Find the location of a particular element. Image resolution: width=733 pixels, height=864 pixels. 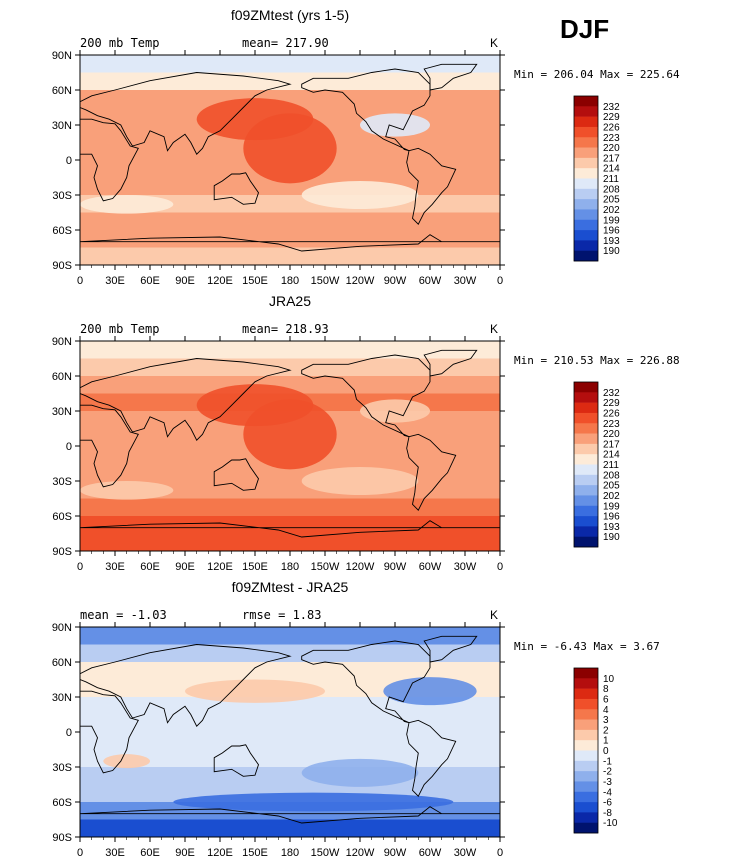

colorbar-label: -8 is located at coordinates (607, 813).